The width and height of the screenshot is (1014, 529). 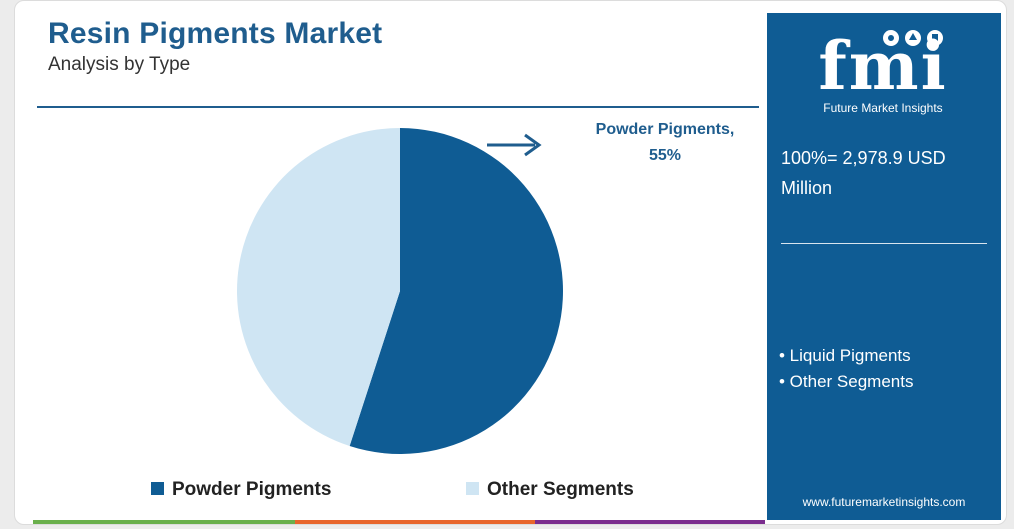 What do you see at coordinates (884, 502) in the screenshot?
I see `website-url: www.futuremarketinsights.com` at bounding box center [884, 502].